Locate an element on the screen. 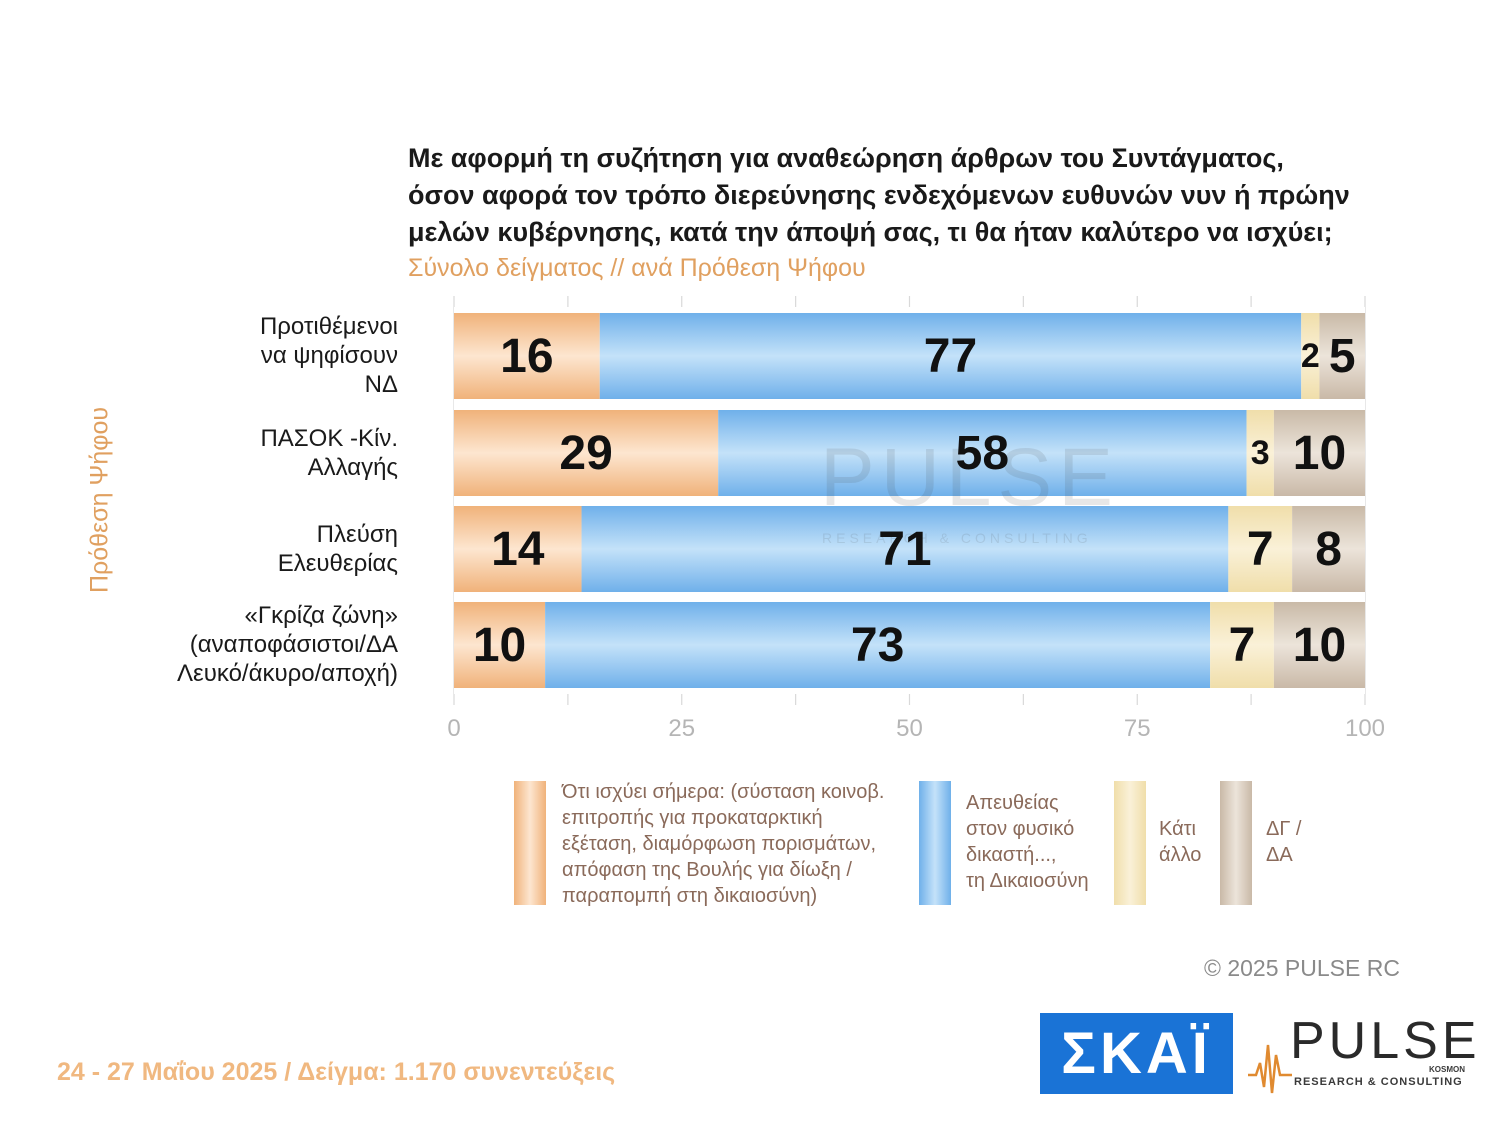 Image resolution: width=1500 pixels, height=1125 pixels. legend-line: ΔΑ is located at coordinates (1279, 855).